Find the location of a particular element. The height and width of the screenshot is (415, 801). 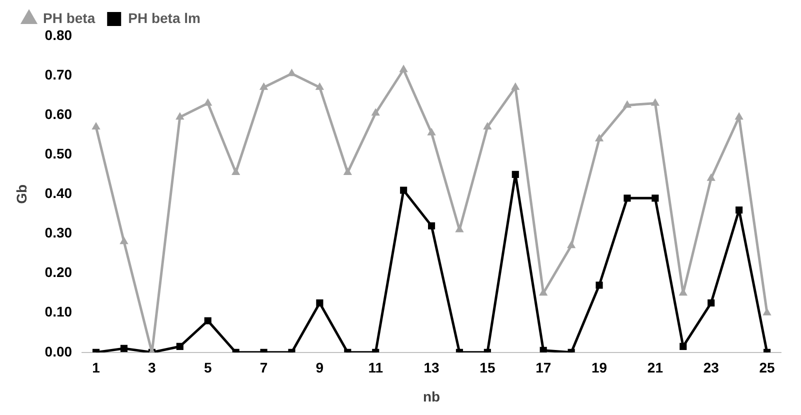

y-tick-label: 0.60 is located at coordinates (58, 114).